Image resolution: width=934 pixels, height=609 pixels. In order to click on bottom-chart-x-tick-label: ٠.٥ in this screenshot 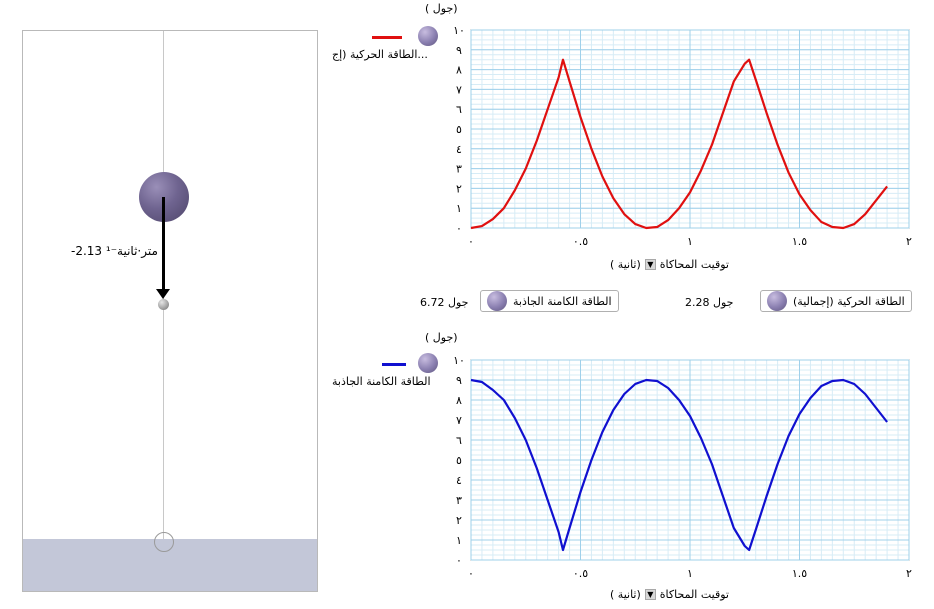, I will do `click(580, 573)`.